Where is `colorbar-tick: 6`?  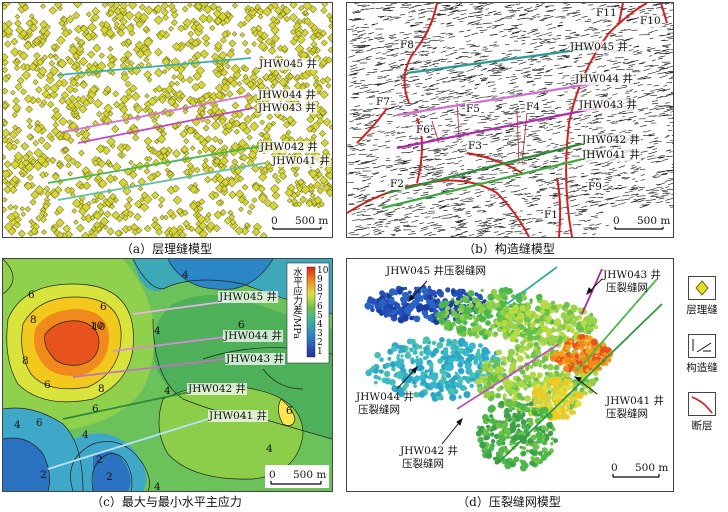
colorbar-tick: 6 is located at coordinates (320, 307).